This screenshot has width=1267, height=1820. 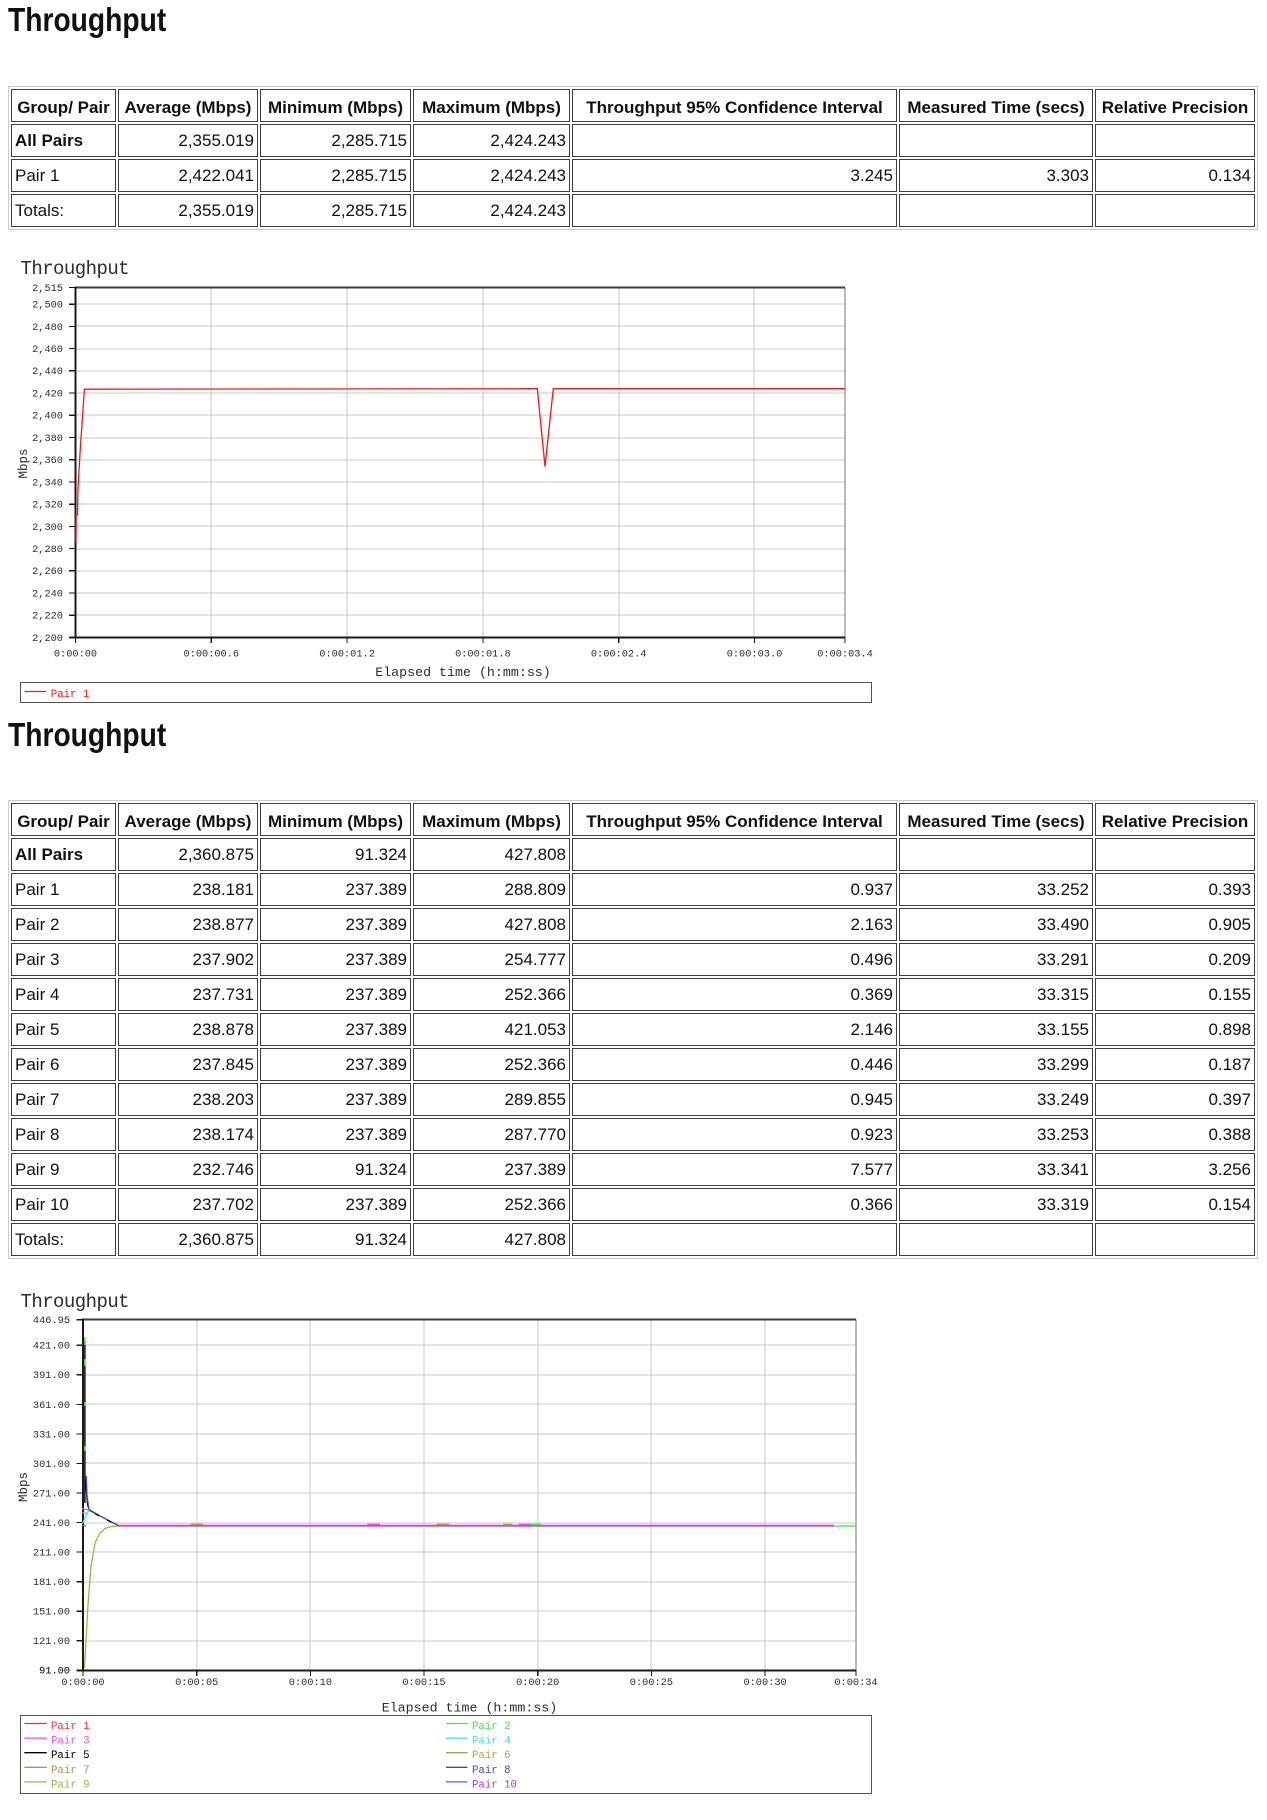 I want to click on svg-text: 151.00, so click(x=51, y=1613).